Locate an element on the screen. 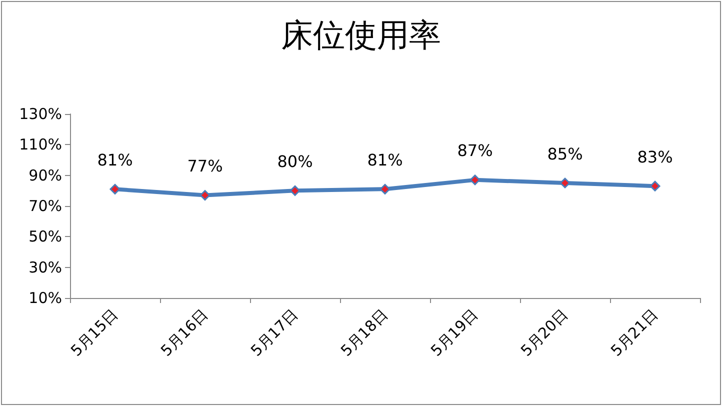  x-tick-label: 5月21日 is located at coordinates (634, 333).